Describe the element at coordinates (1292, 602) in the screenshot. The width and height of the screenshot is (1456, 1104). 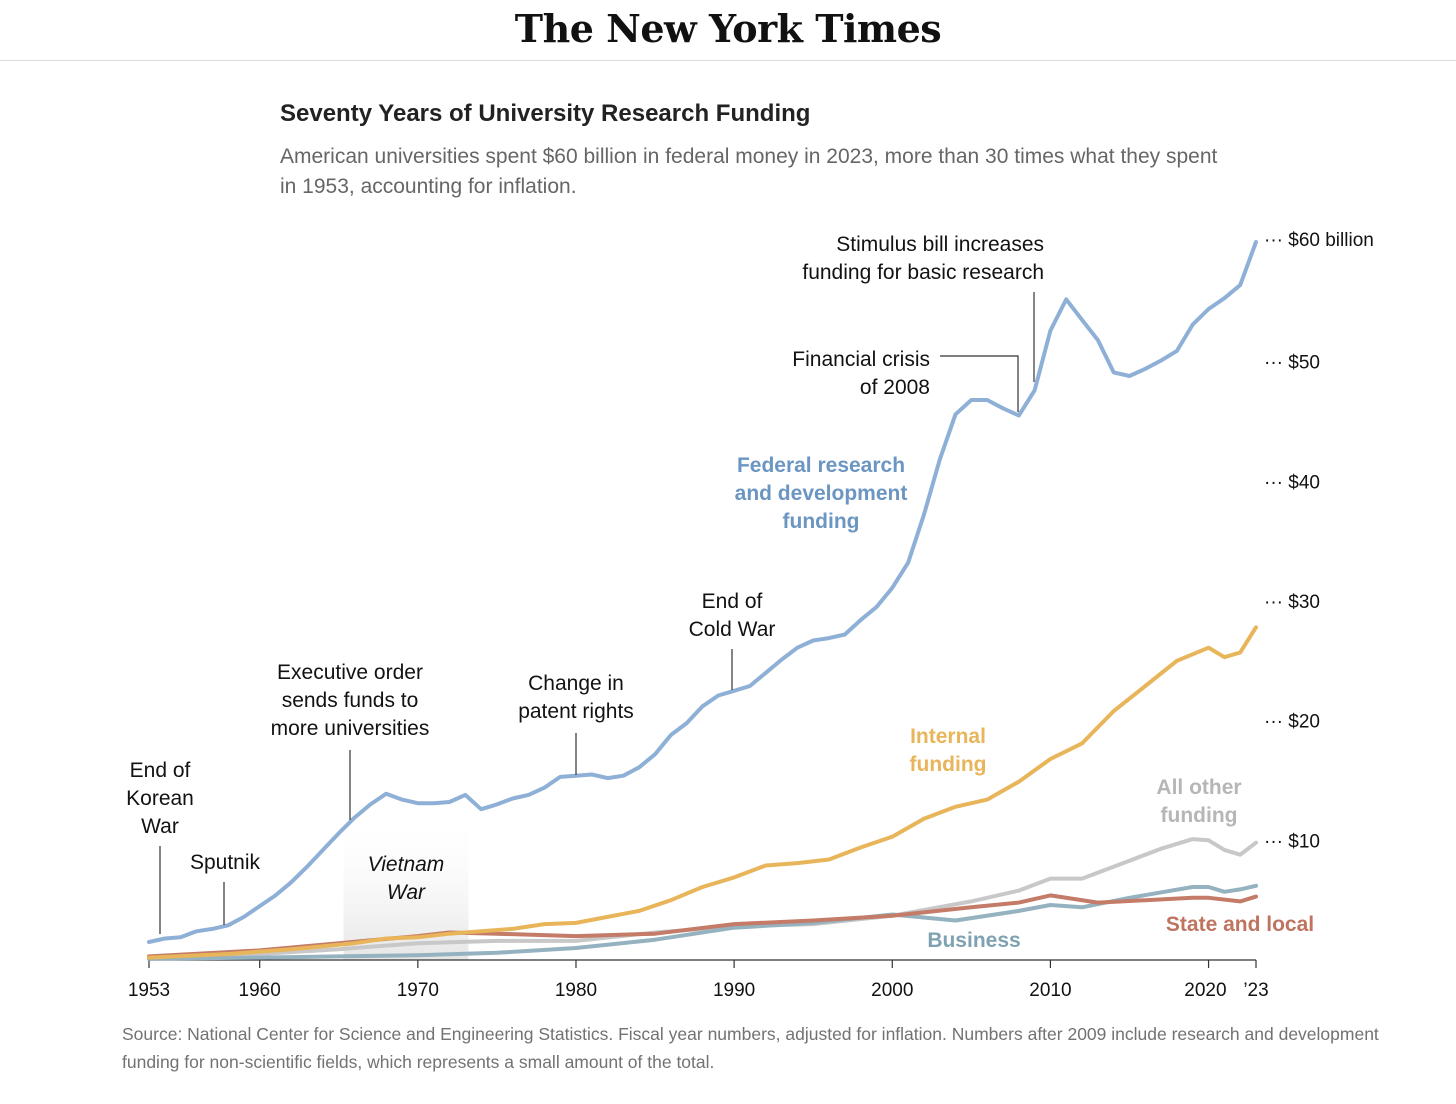
I see `y-tick-label: ··· $30` at that location.